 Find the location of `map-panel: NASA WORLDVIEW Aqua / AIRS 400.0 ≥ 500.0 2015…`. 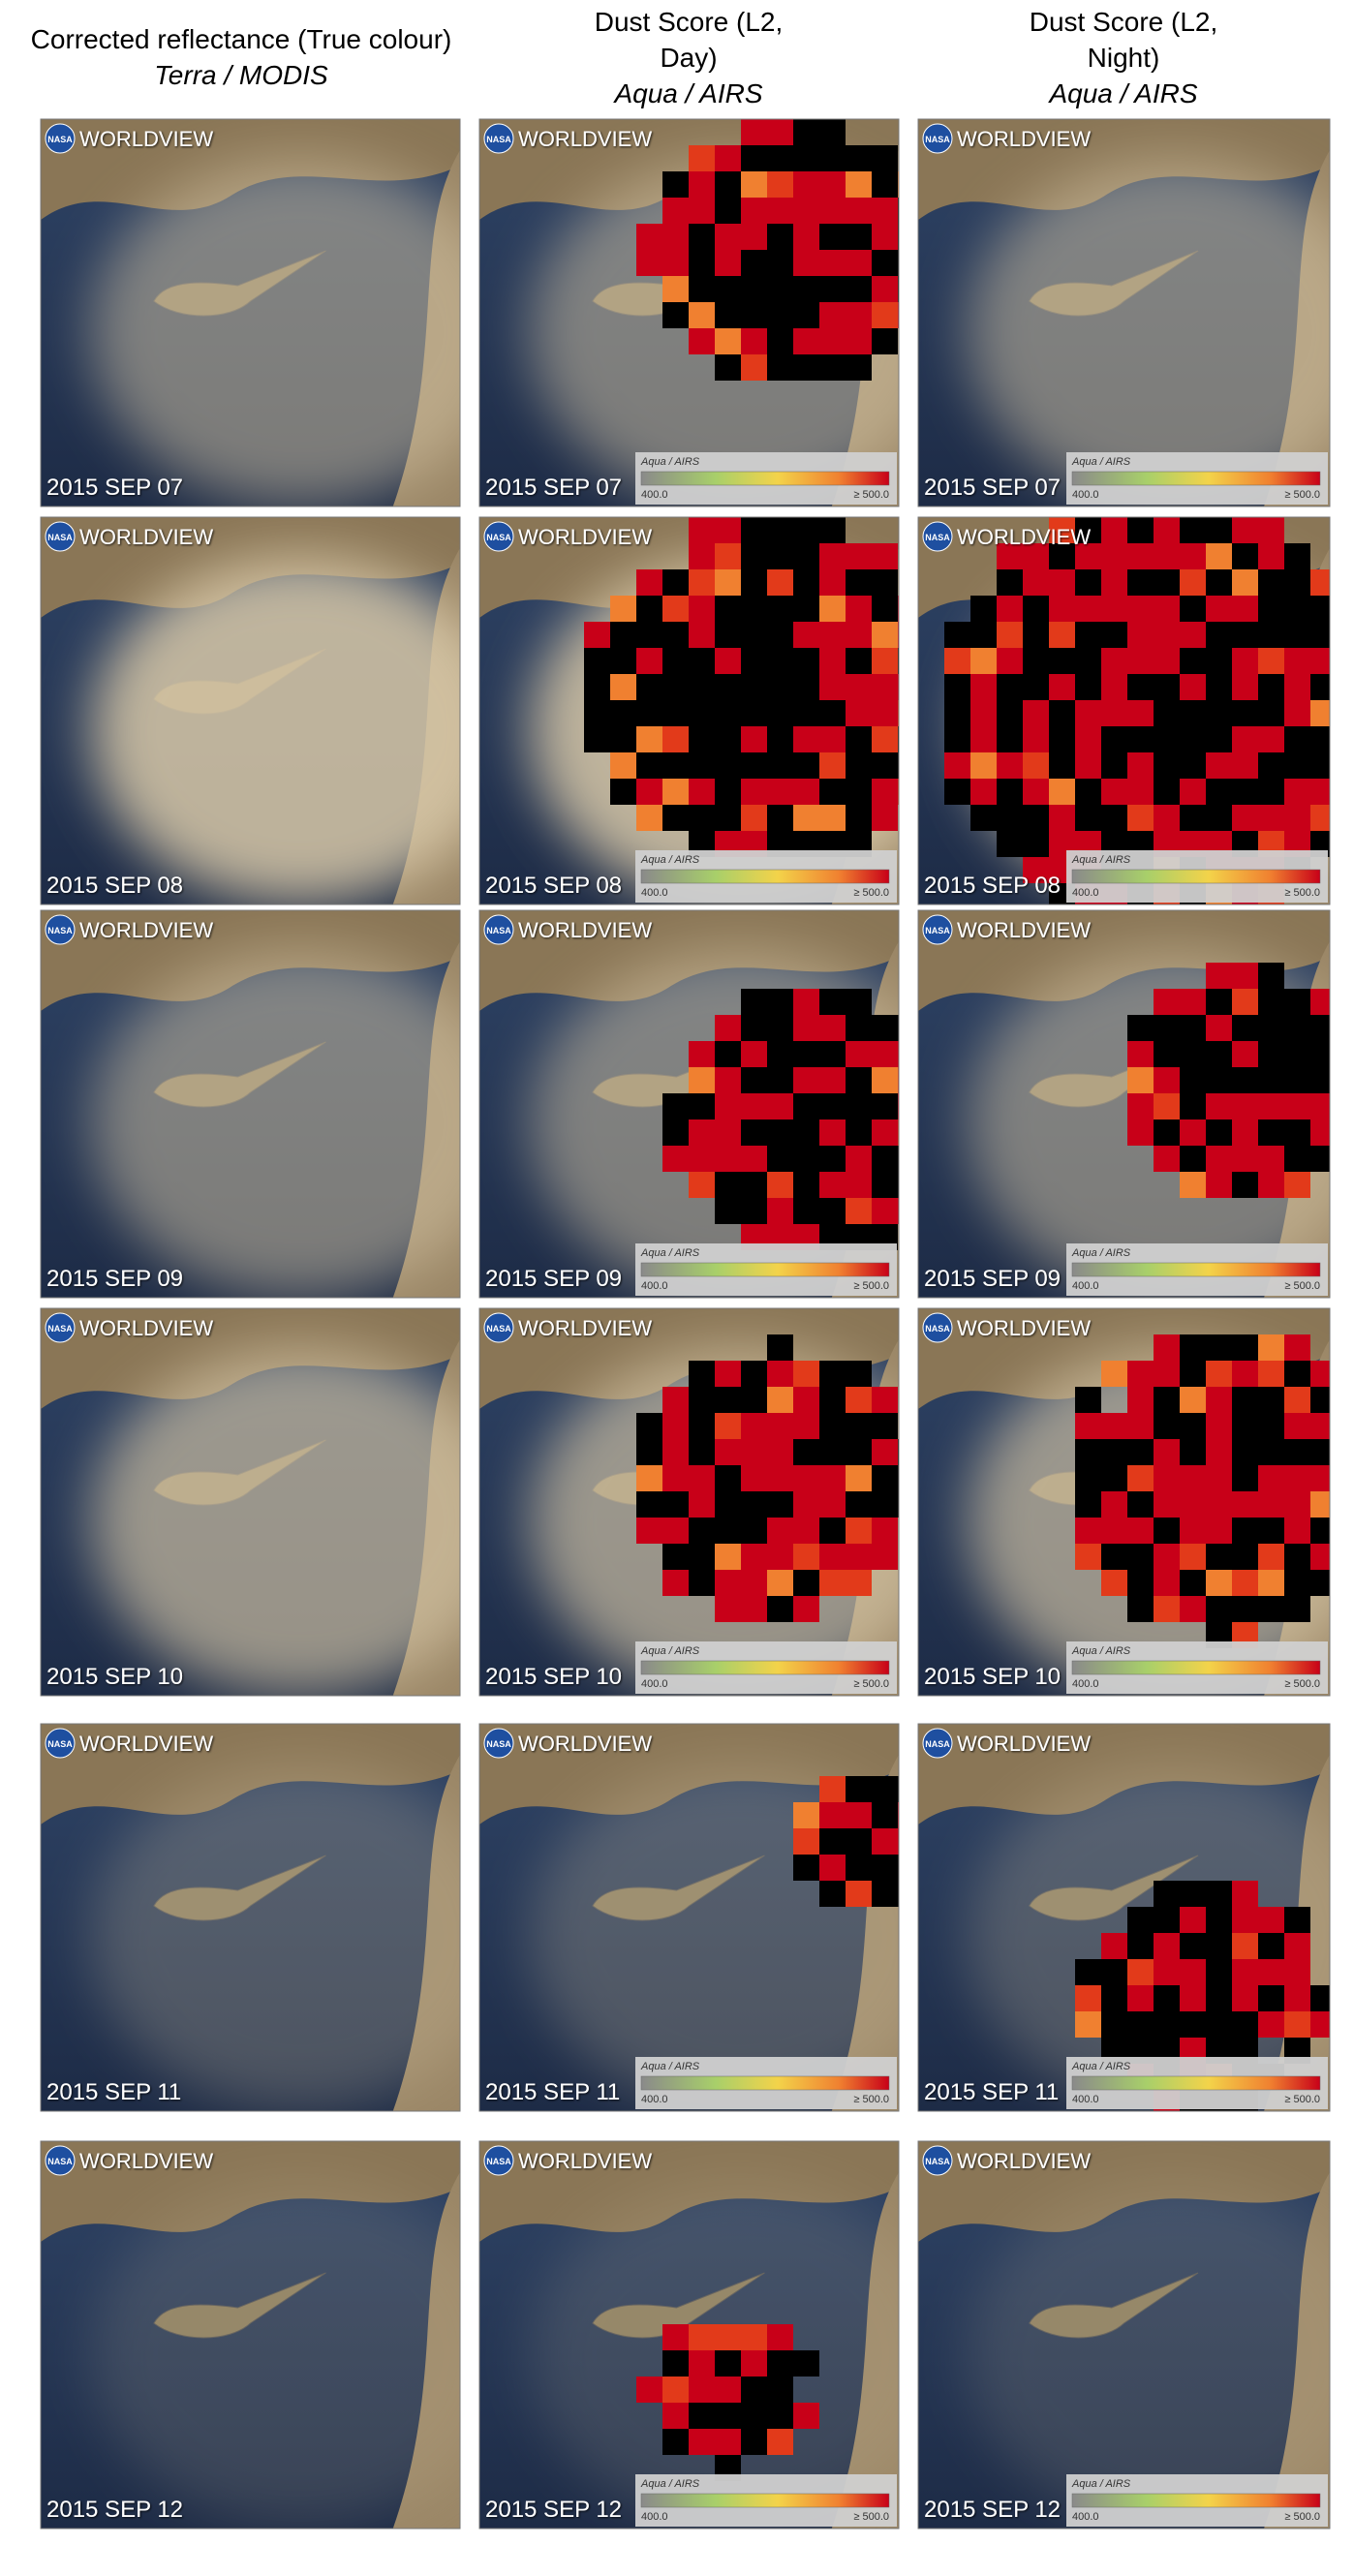

map-panel: NASA WORLDVIEW Aqua / AIRS 400.0 ≥ 500.0 2015… is located at coordinates (1124, 710).